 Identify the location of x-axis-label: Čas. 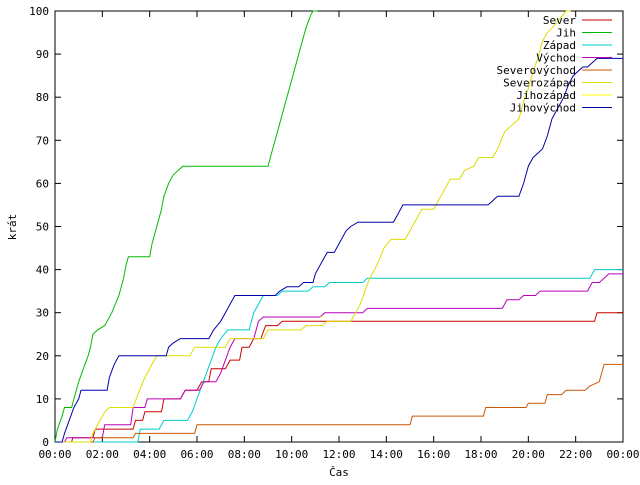
(339, 472).